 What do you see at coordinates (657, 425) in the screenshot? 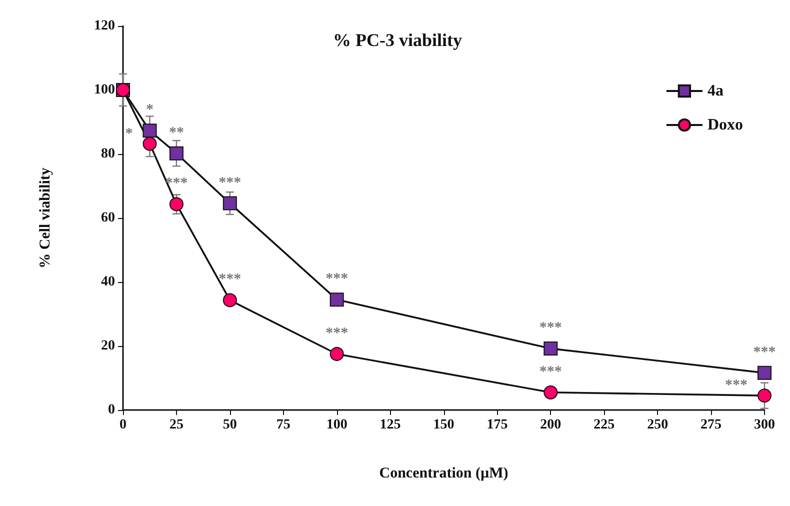
I see `x-tick-label: 250` at bounding box center [657, 425].